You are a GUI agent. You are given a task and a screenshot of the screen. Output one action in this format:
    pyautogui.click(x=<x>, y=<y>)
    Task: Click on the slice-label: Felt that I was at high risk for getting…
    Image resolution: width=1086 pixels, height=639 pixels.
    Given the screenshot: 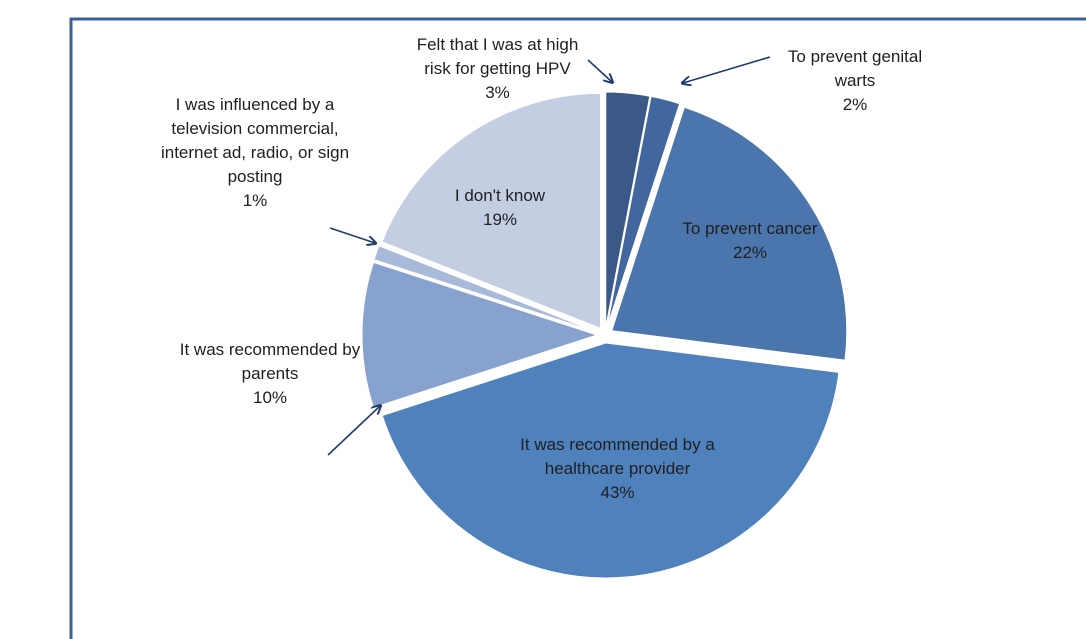 What is the action you would take?
    pyautogui.click(x=497, y=69)
    